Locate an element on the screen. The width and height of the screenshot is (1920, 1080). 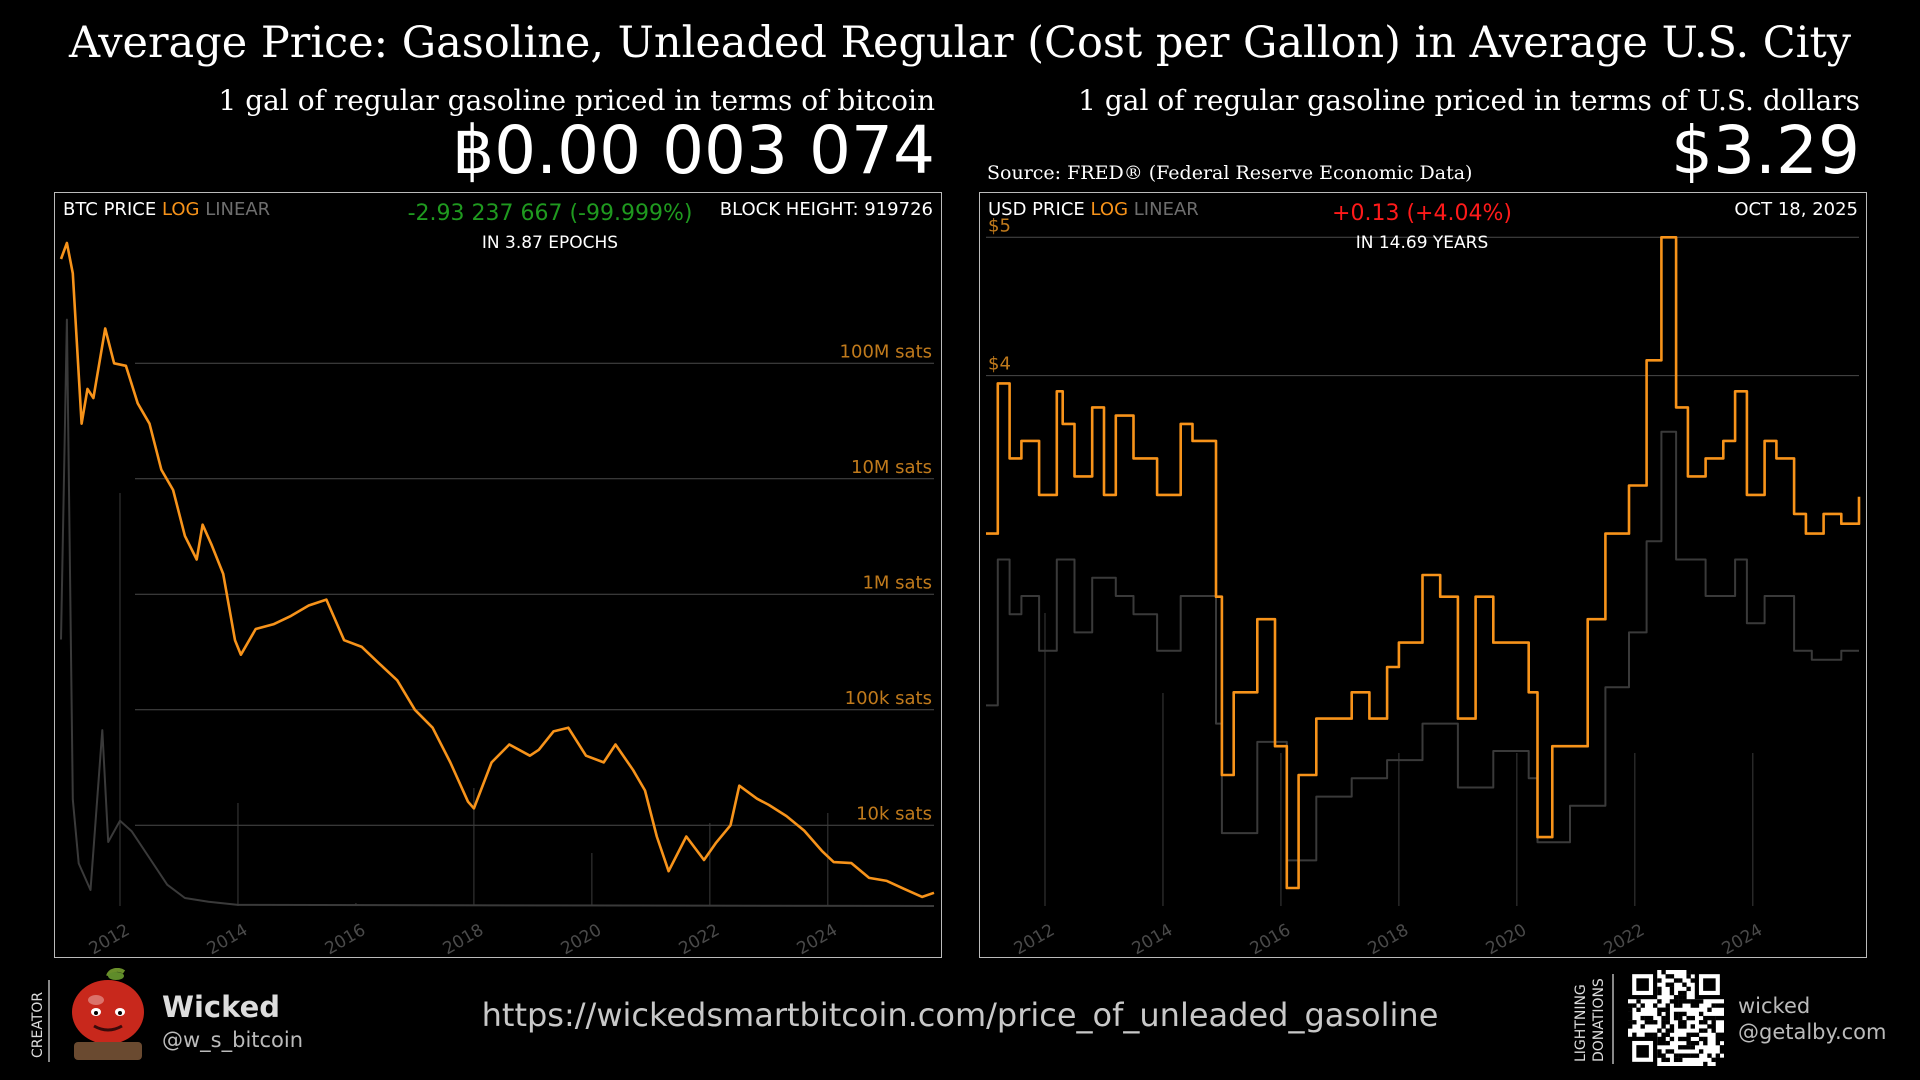
usd-log-toggle: LOG is located at coordinates (1109, 209).